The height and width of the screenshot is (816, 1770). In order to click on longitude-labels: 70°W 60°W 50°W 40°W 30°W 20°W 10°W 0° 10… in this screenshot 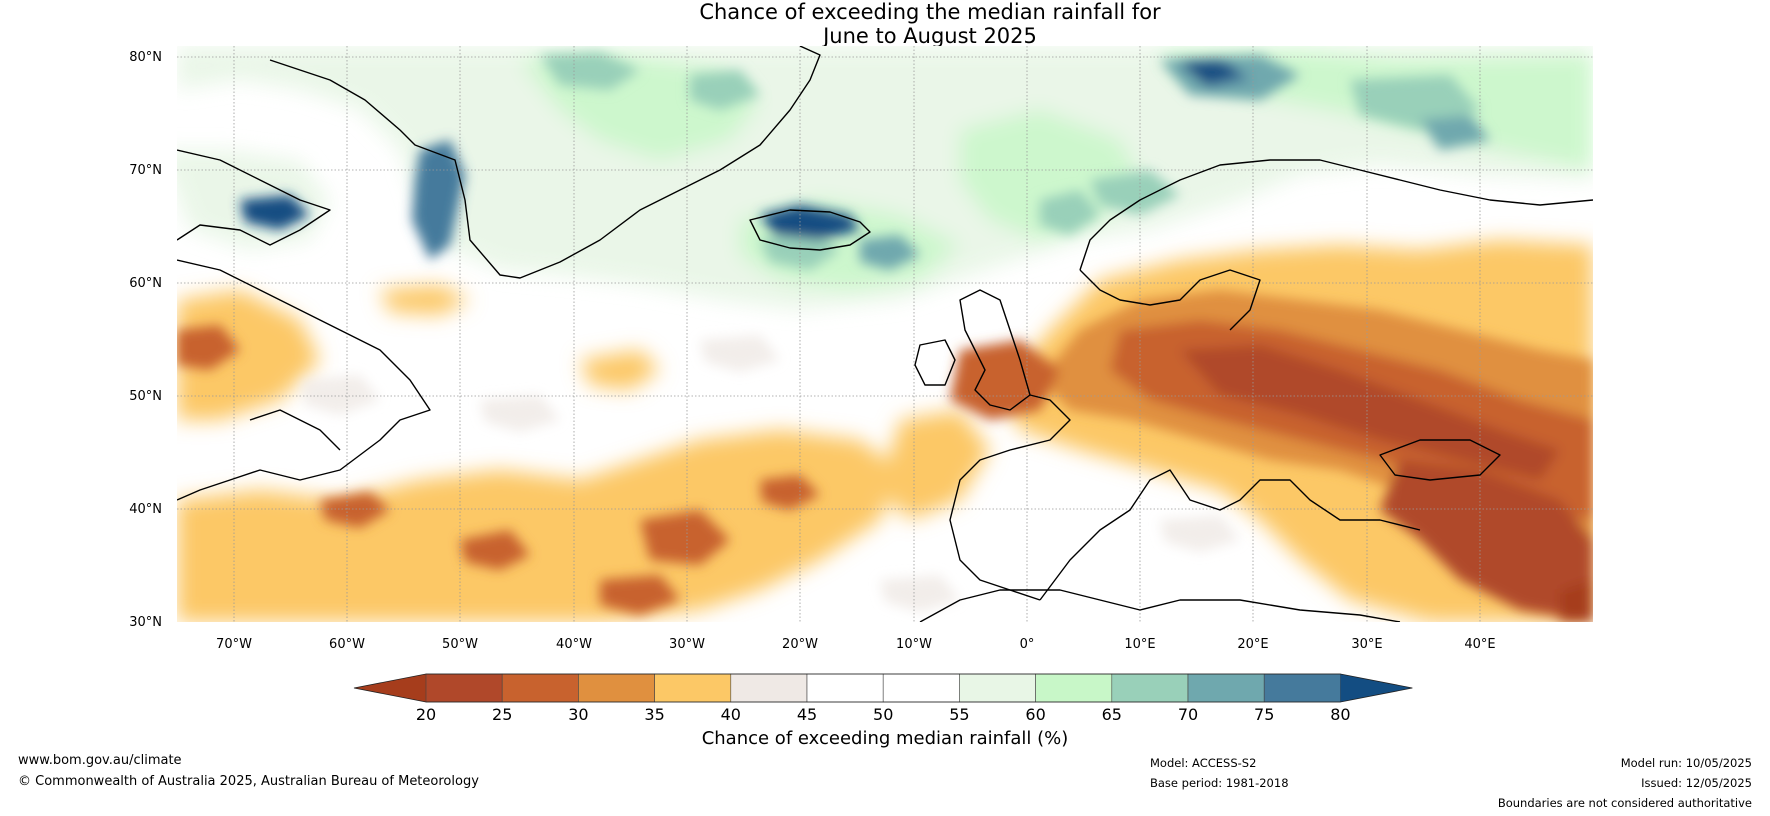, I will do `click(856, 644)`.